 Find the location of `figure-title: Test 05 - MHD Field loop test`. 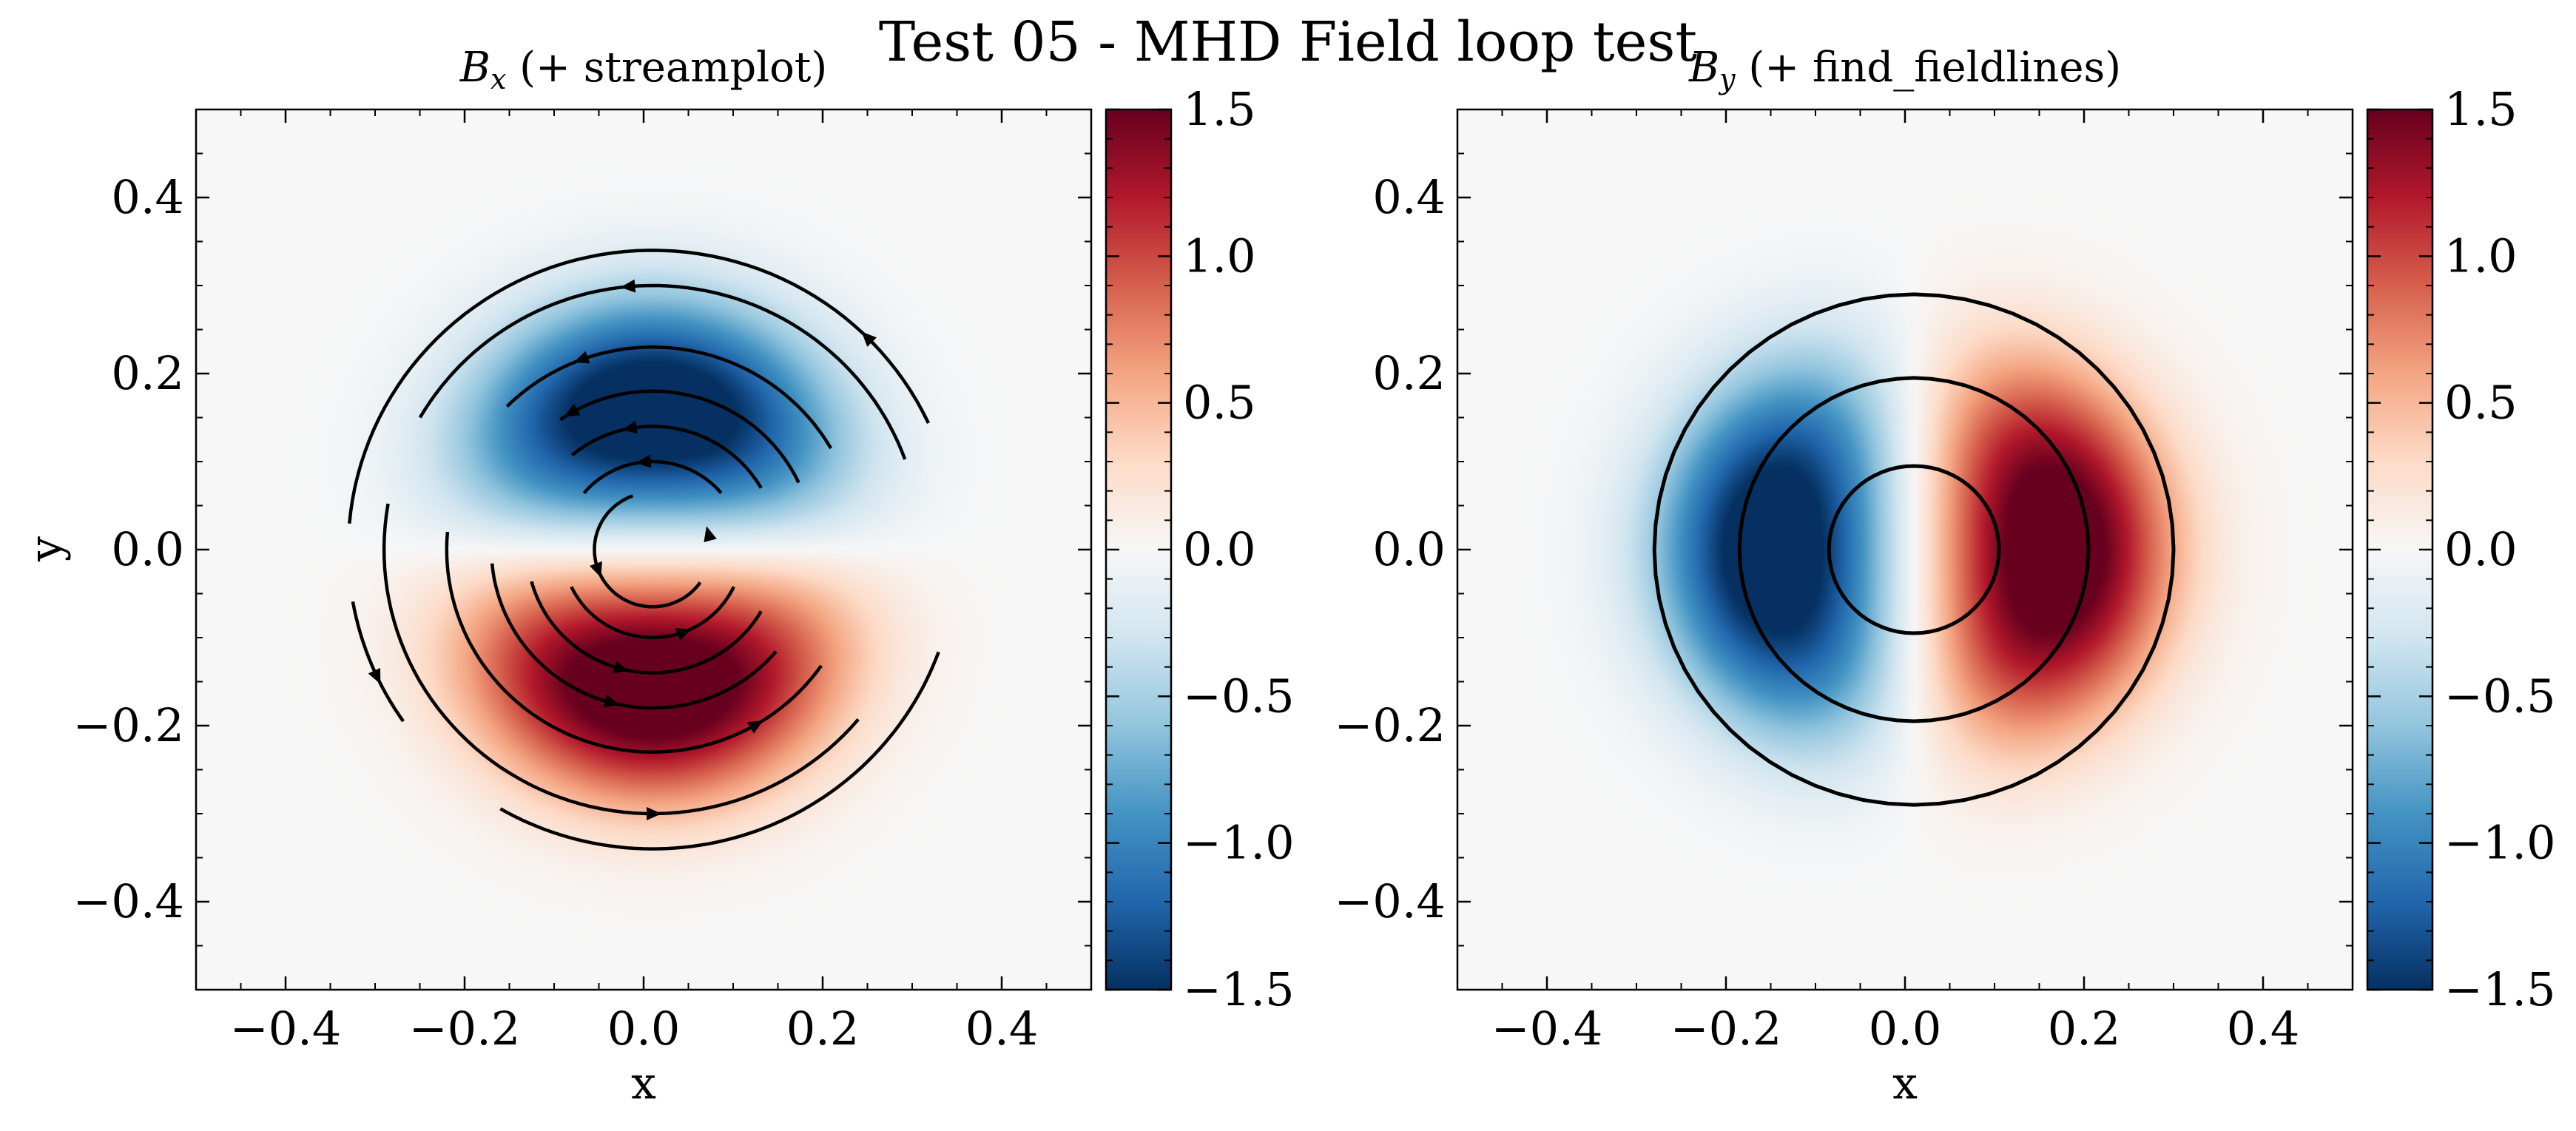

figure-title: Test 05 - MHD Field loop test is located at coordinates (1288, 42).